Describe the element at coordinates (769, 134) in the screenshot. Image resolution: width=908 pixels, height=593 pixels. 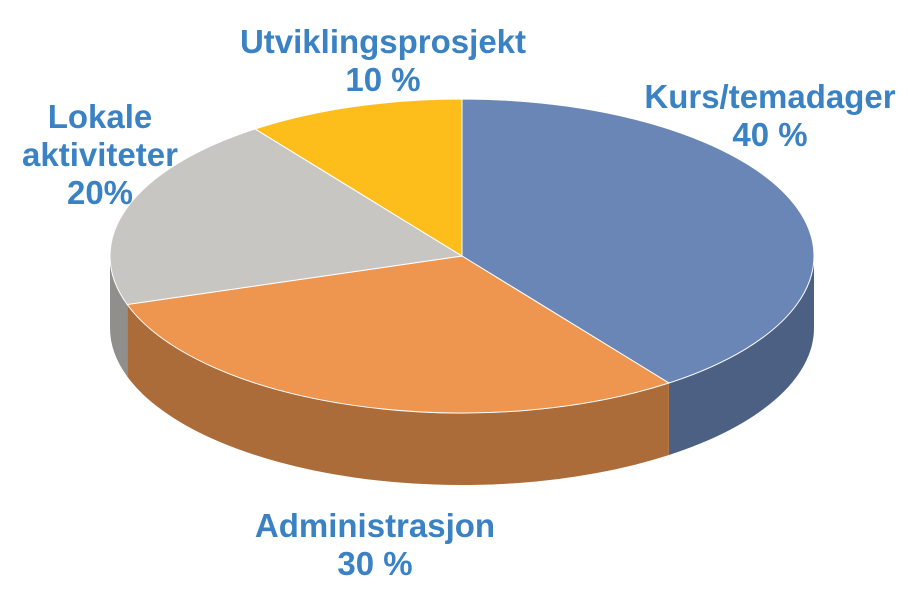
I see `pie-value-label: 40 %` at that location.